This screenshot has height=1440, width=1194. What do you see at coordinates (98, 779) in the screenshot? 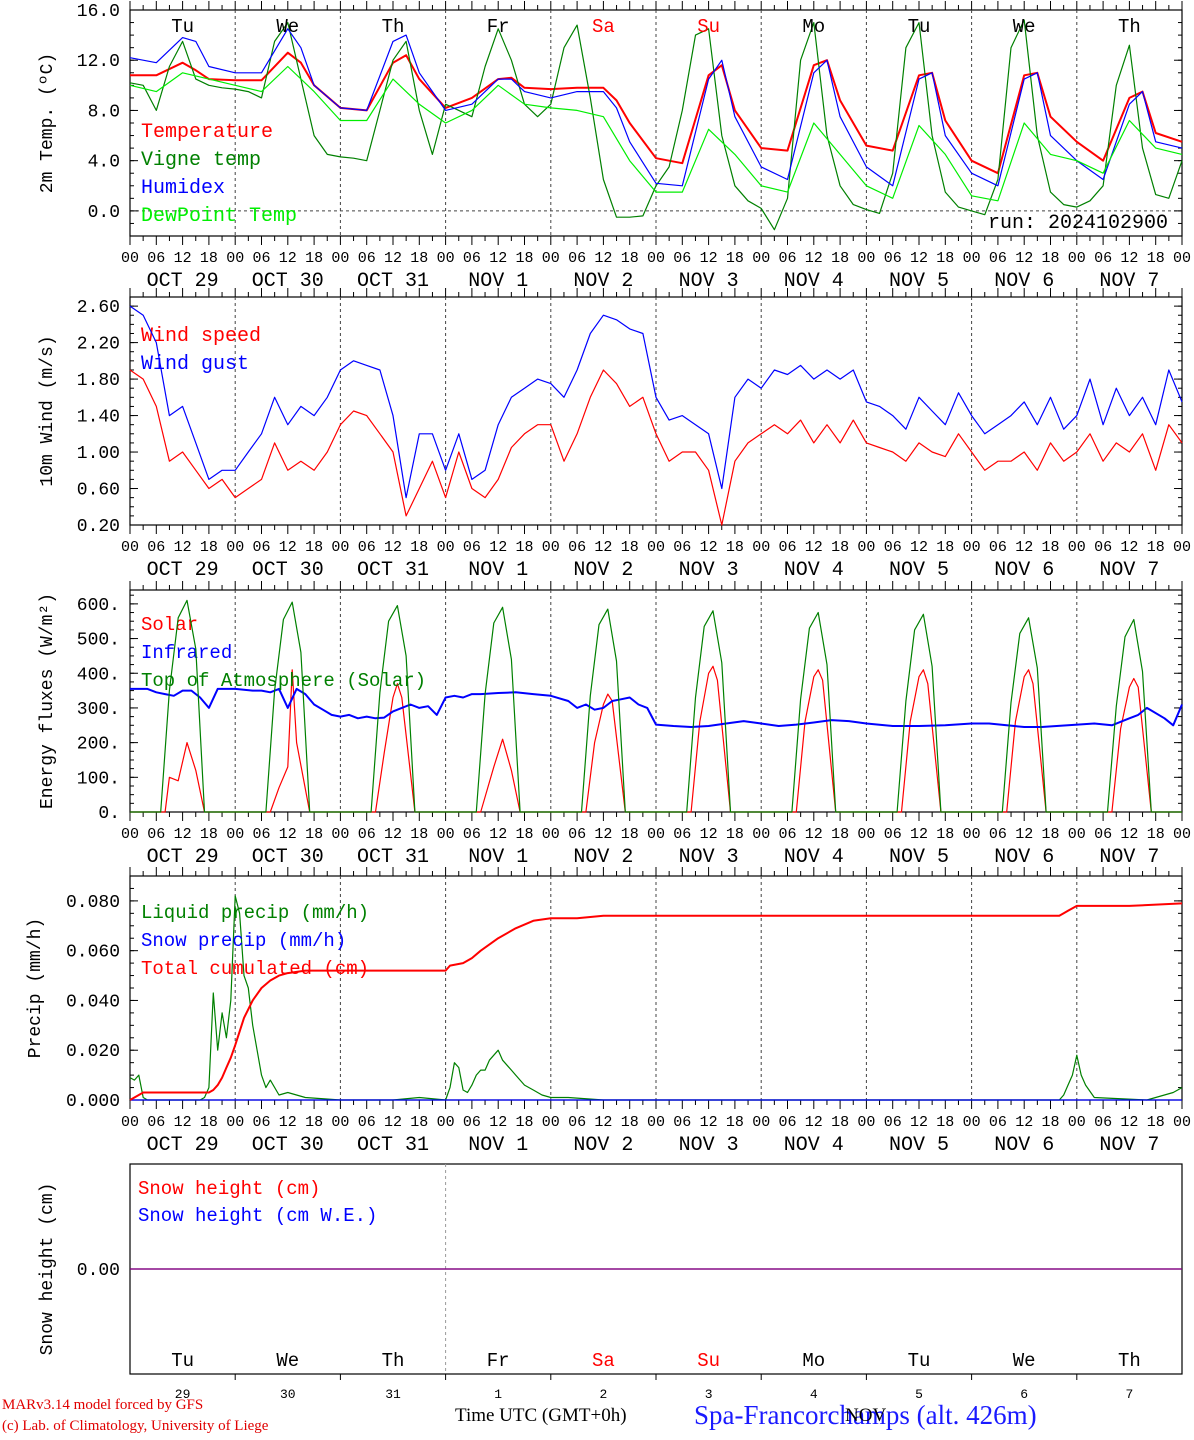
I see `y-tick-label: 100.` at bounding box center [98, 779].